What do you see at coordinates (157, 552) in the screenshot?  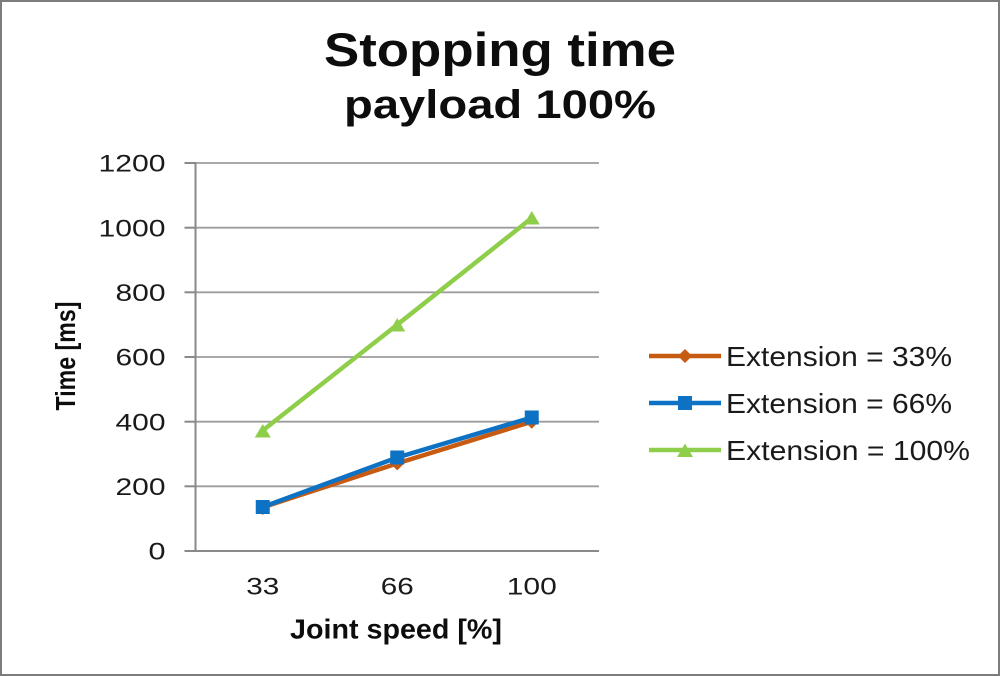 I see `svg-text: 0` at bounding box center [157, 552].